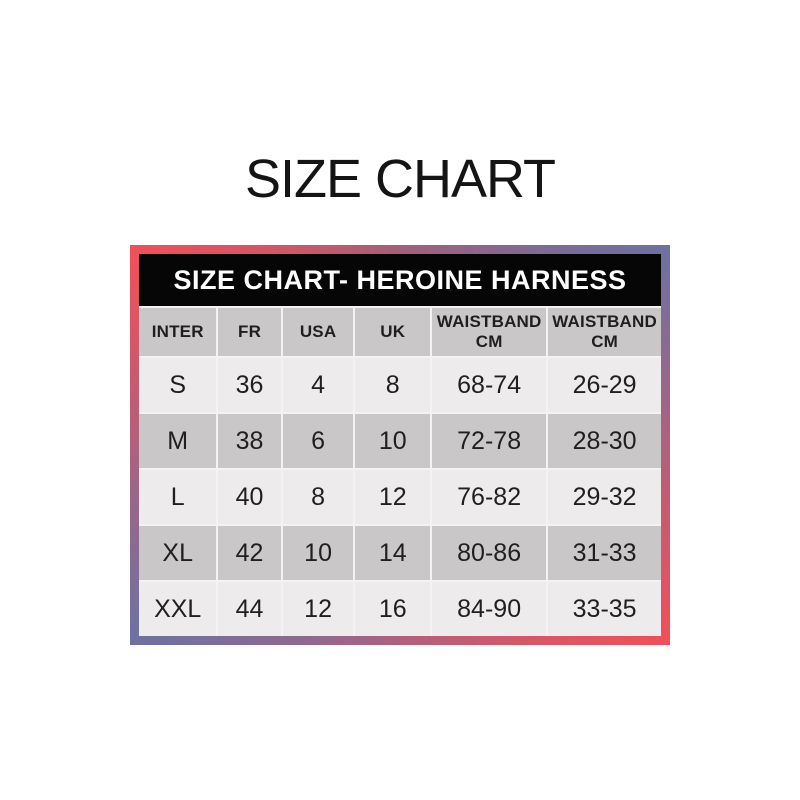 The image size is (800, 800). Describe the element at coordinates (249, 609) in the screenshot. I see `value-cell: 44` at that location.